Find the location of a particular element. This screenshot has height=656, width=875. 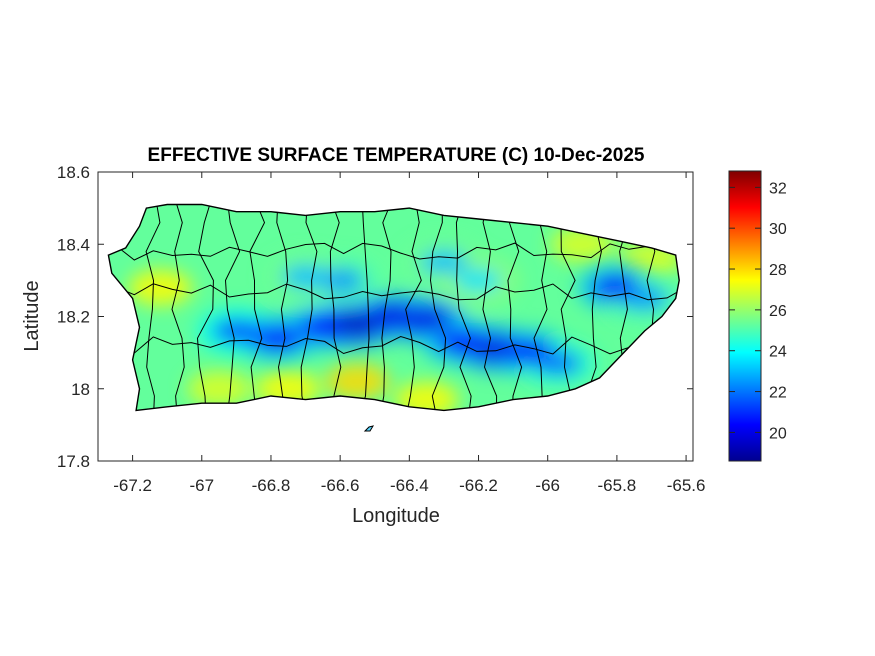

colorbar-tick-label: 22 is located at coordinates (778, 393).